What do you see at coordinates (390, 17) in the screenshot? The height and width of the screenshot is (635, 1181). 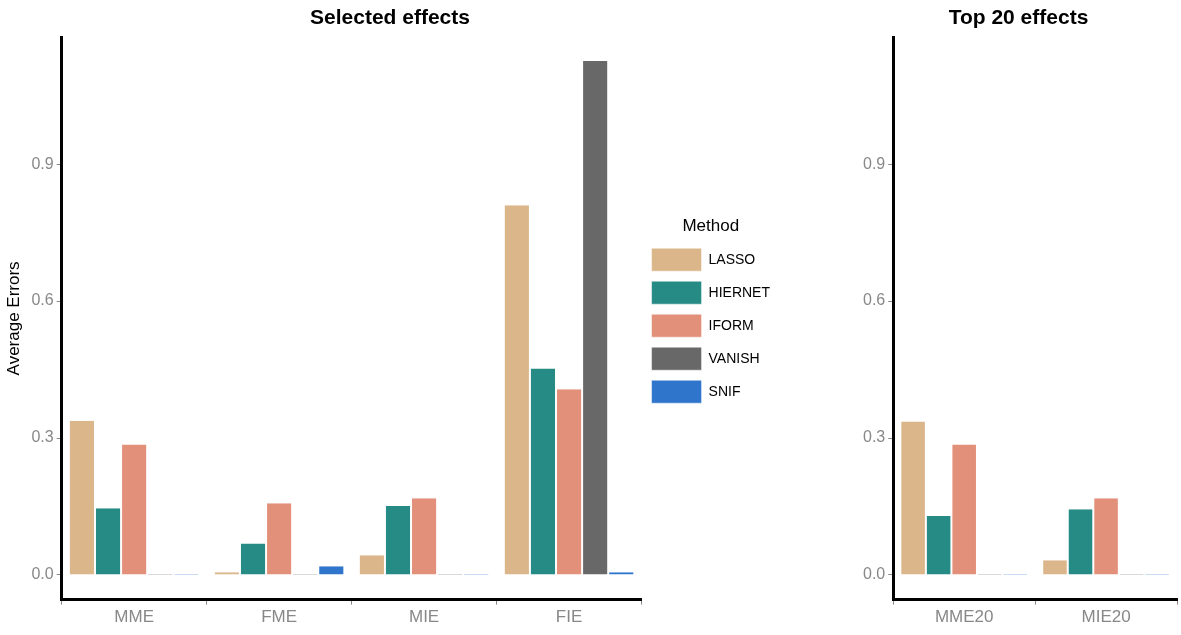 I see `chart-title: Selected effects` at bounding box center [390, 17].